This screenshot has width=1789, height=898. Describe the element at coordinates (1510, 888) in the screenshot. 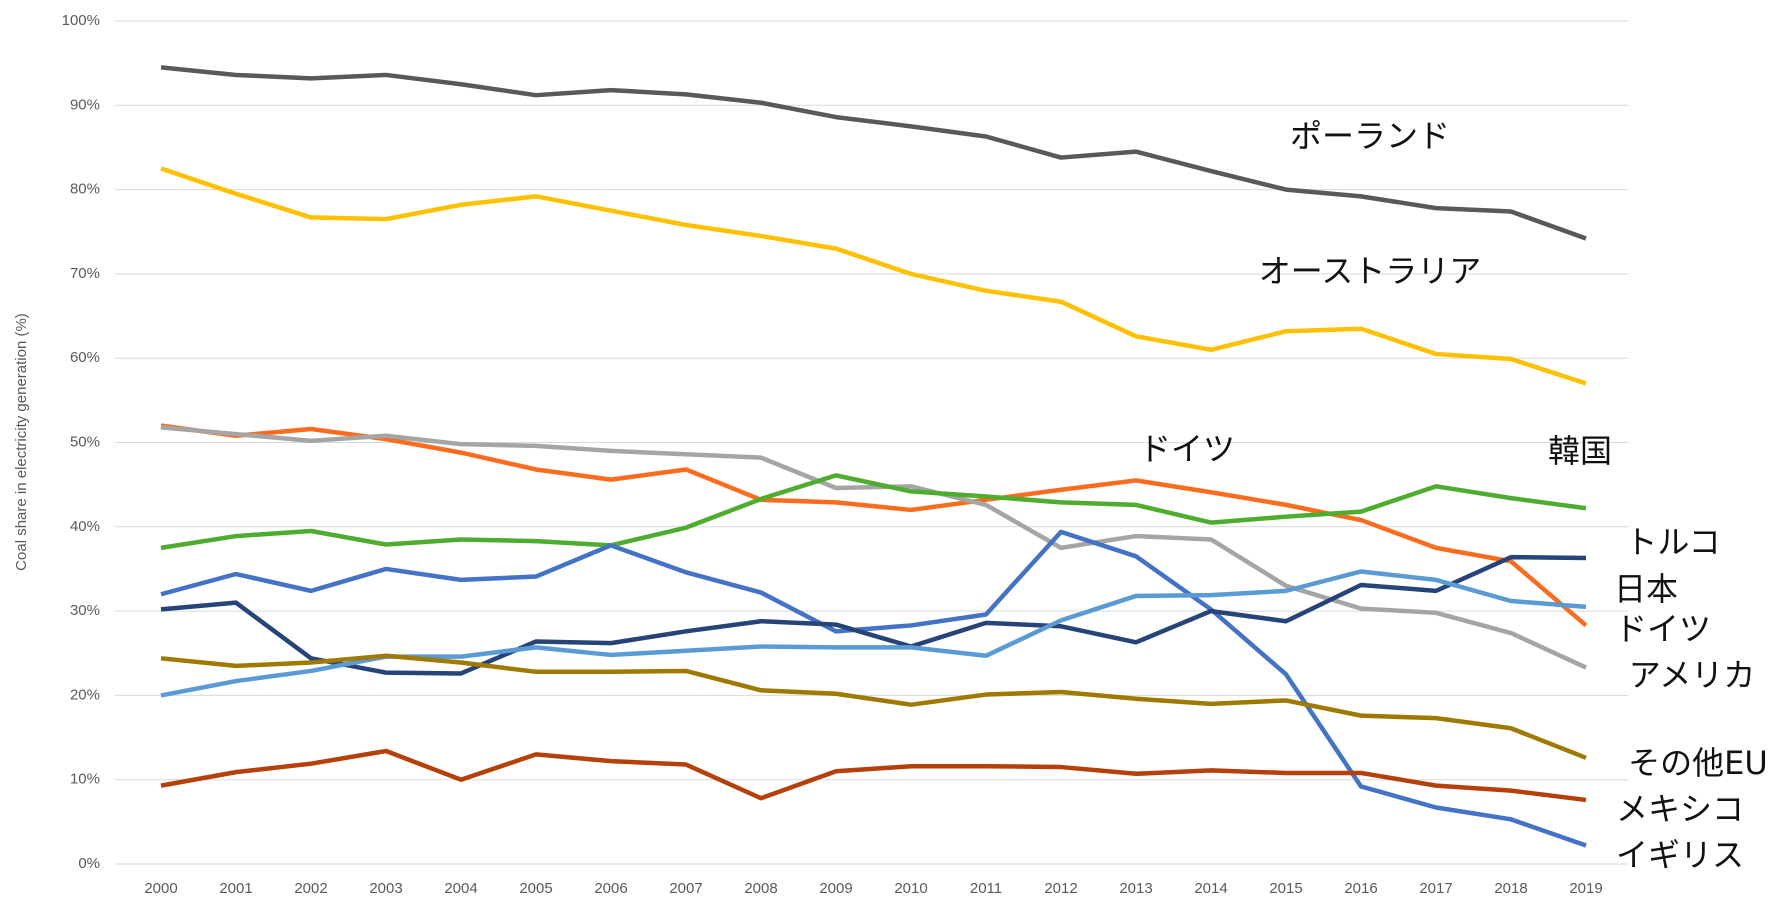

I see `x-tick-label: 2018` at that location.